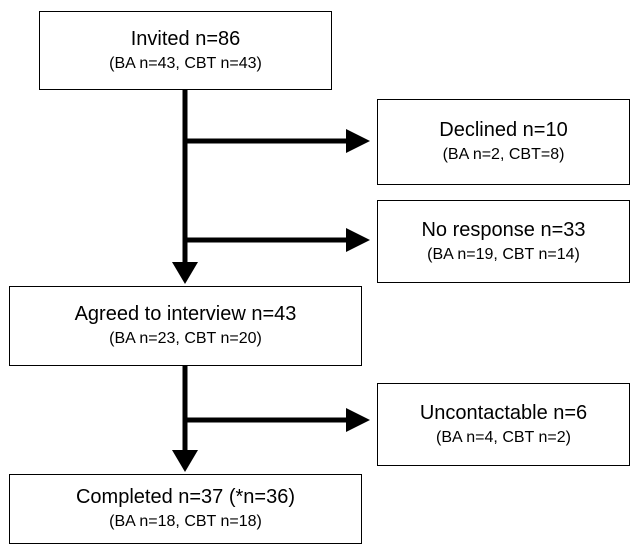 This screenshot has width=635, height=544. What do you see at coordinates (503, 412) in the screenshot?
I see `uncontactable-title: Uncontactable n=6` at bounding box center [503, 412].